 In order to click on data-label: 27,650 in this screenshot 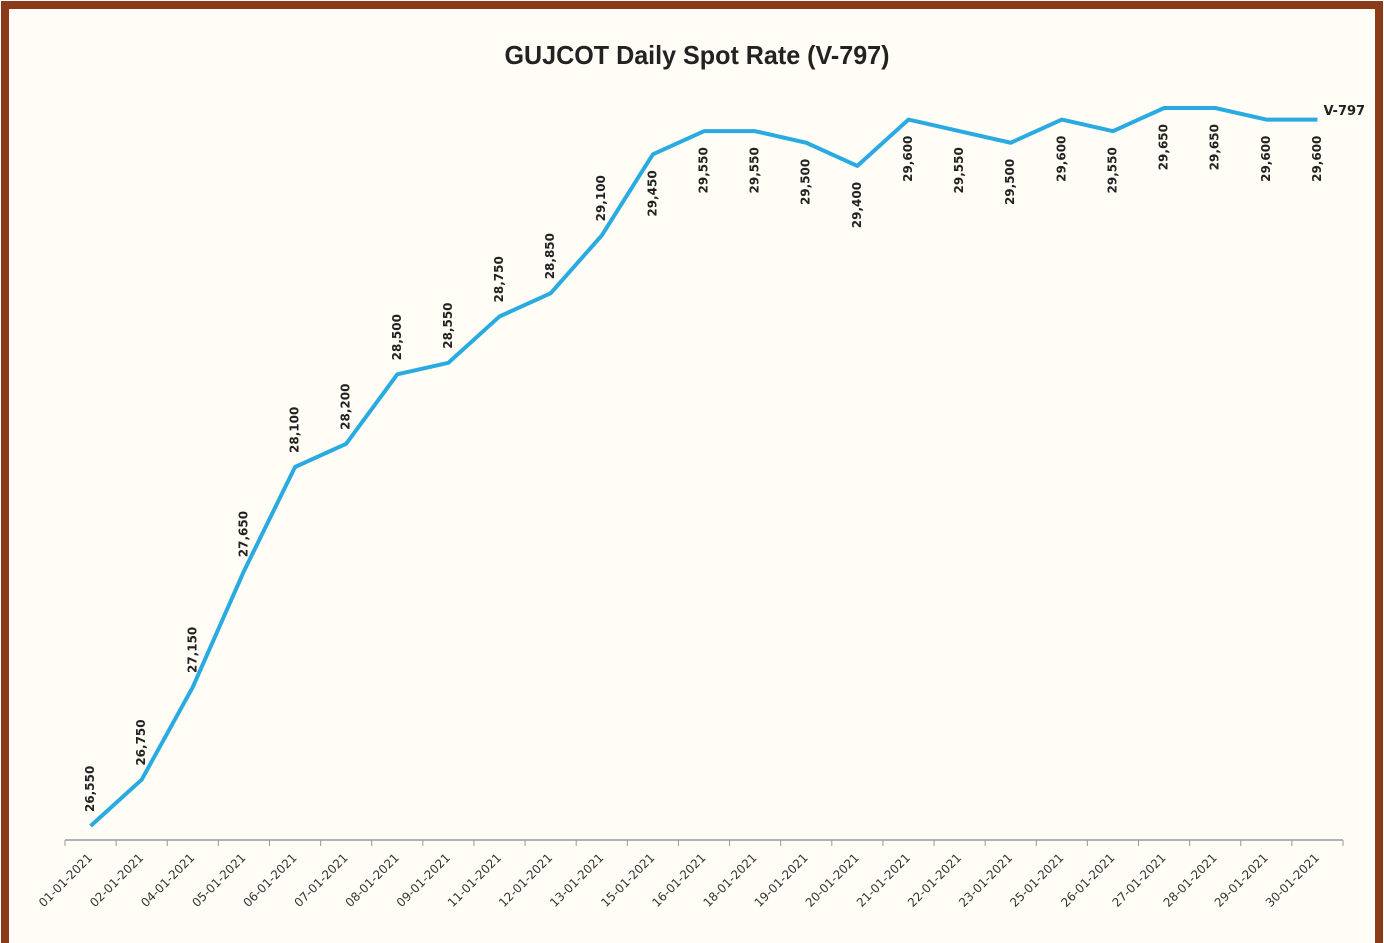, I will do `click(243, 534)`.